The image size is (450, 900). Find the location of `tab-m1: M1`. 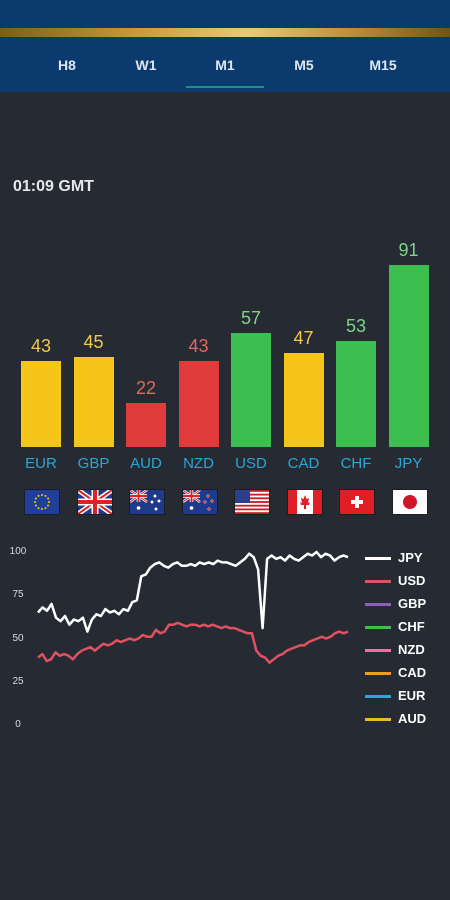

tab-m1: M1 is located at coordinates (225, 70).